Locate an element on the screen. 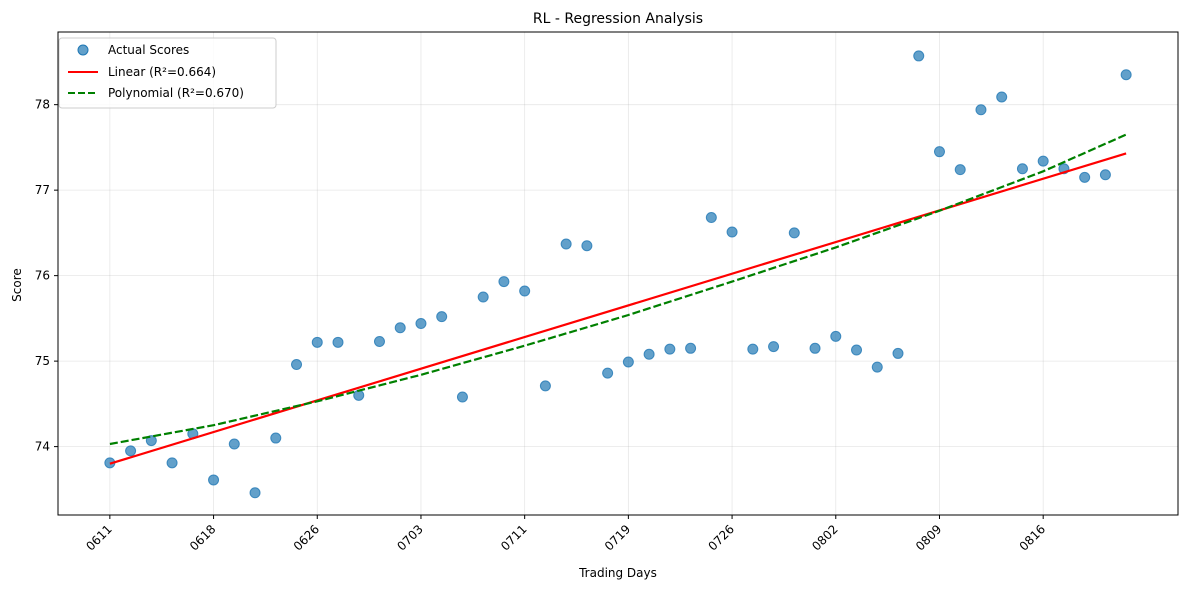  y-tick-label: 76 is located at coordinates (42, 276).